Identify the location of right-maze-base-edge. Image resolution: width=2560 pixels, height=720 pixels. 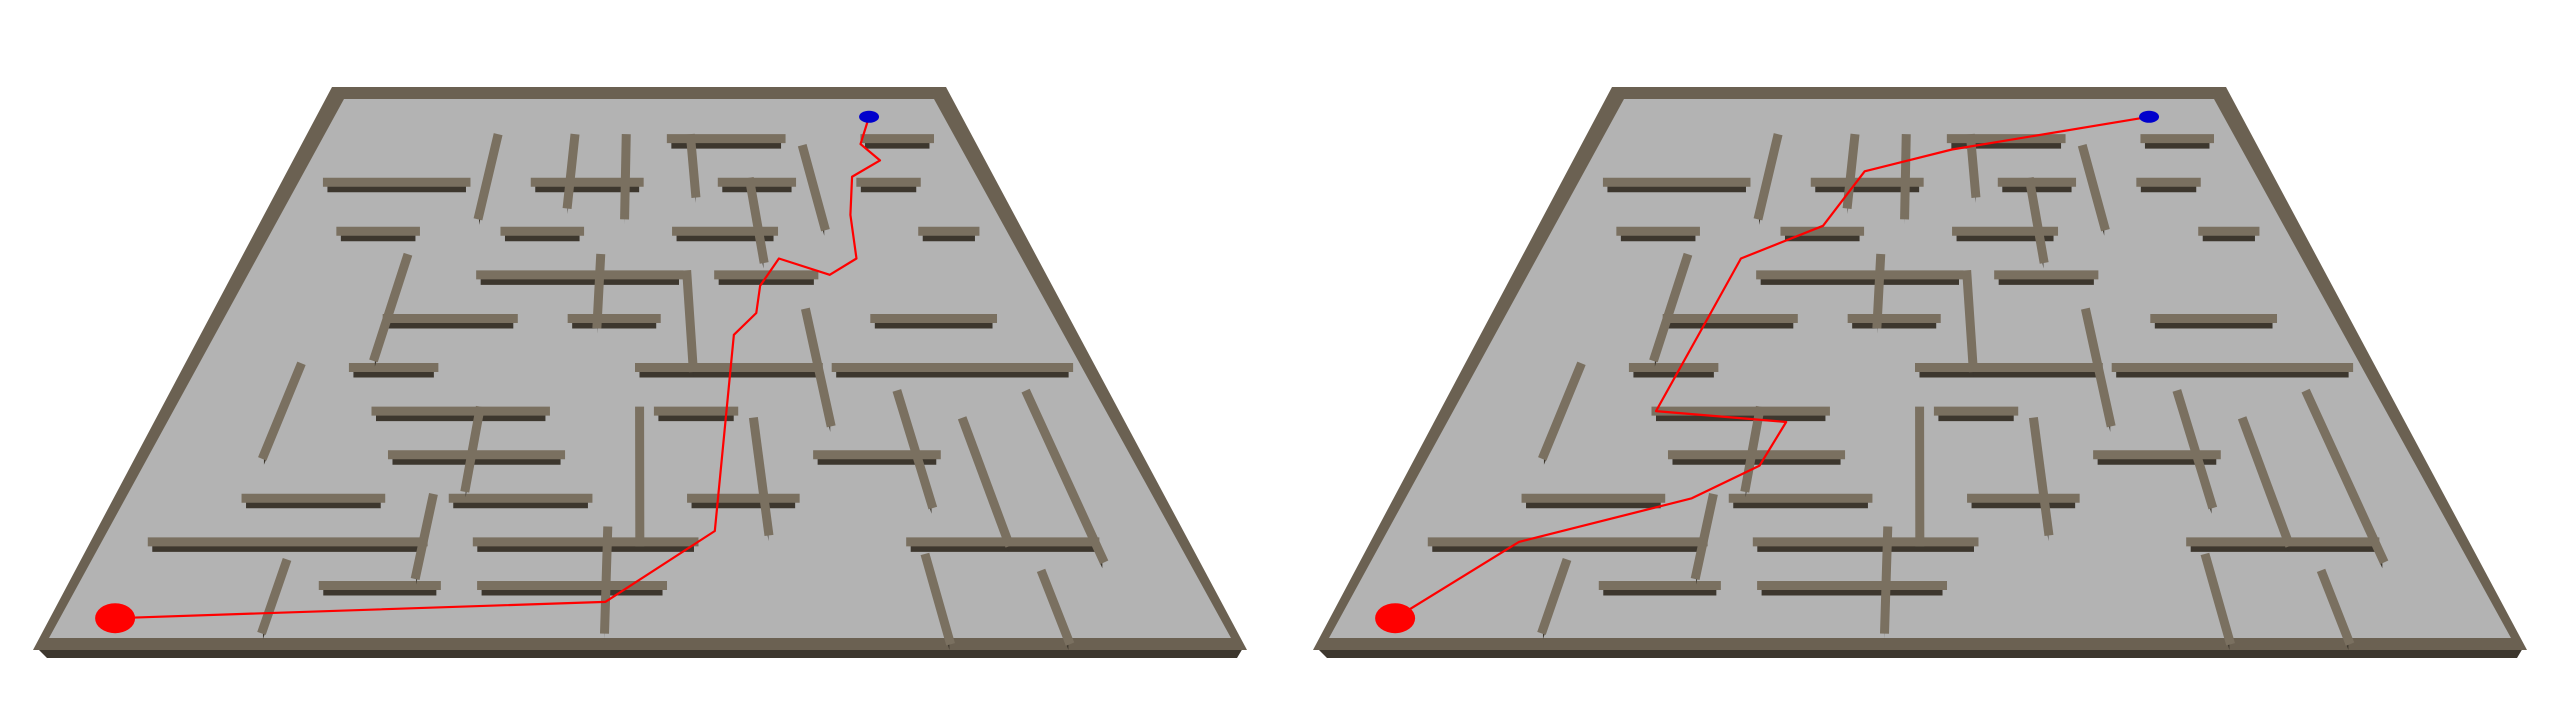
(1920, 653).